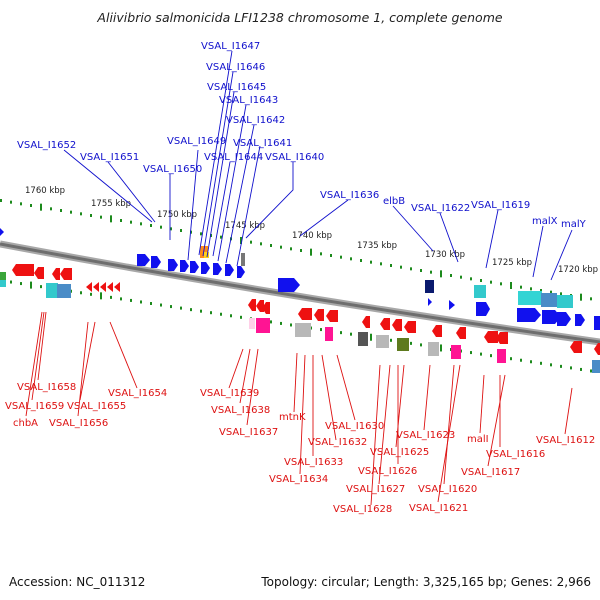  Describe the element at coordinates (375, 489) in the screenshot. I see `gene-label: VSAL_I1627` at that location.